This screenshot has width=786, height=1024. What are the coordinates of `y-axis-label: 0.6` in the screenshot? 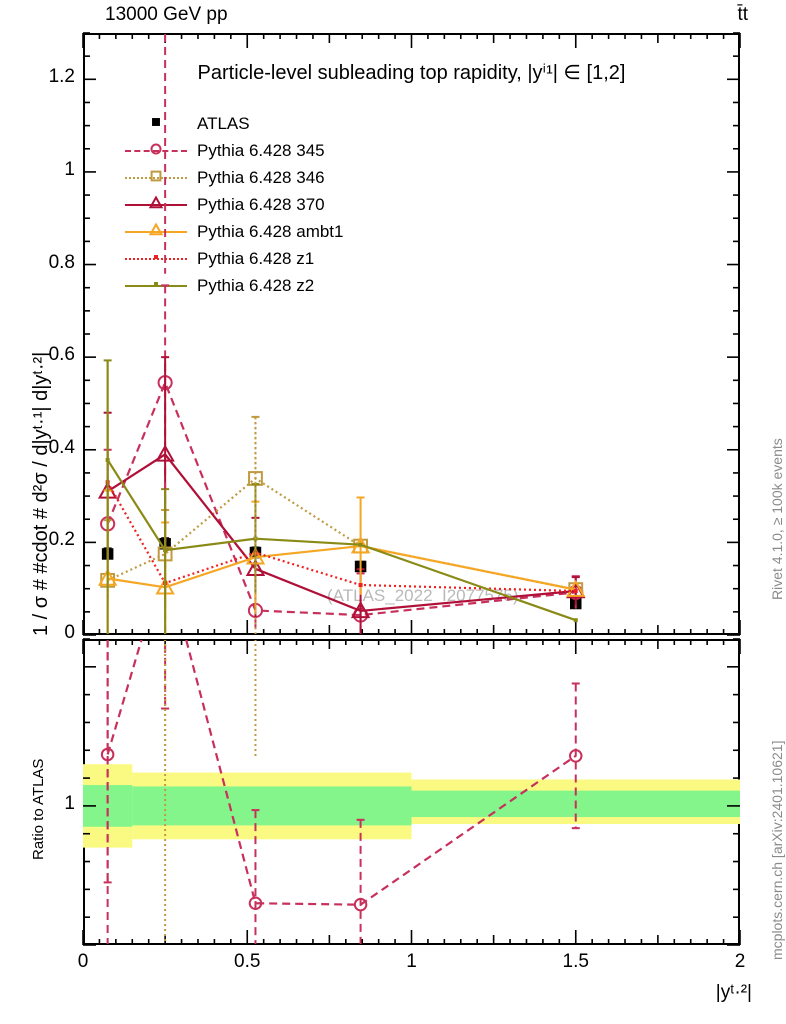 It's located at (61, 355).